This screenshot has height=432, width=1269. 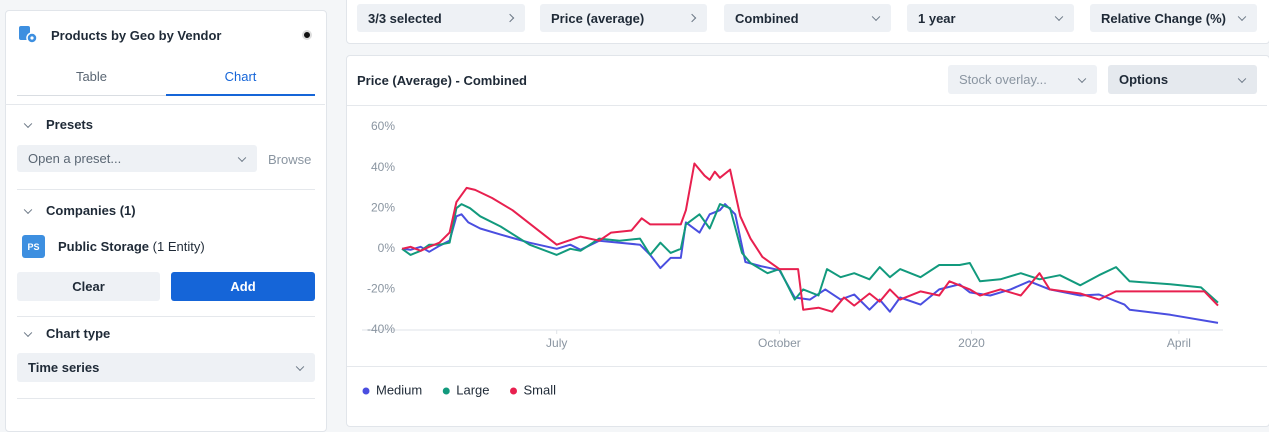 I want to click on sidebar-title: Products by Geo by Vendor, so click(x=136, y=35).